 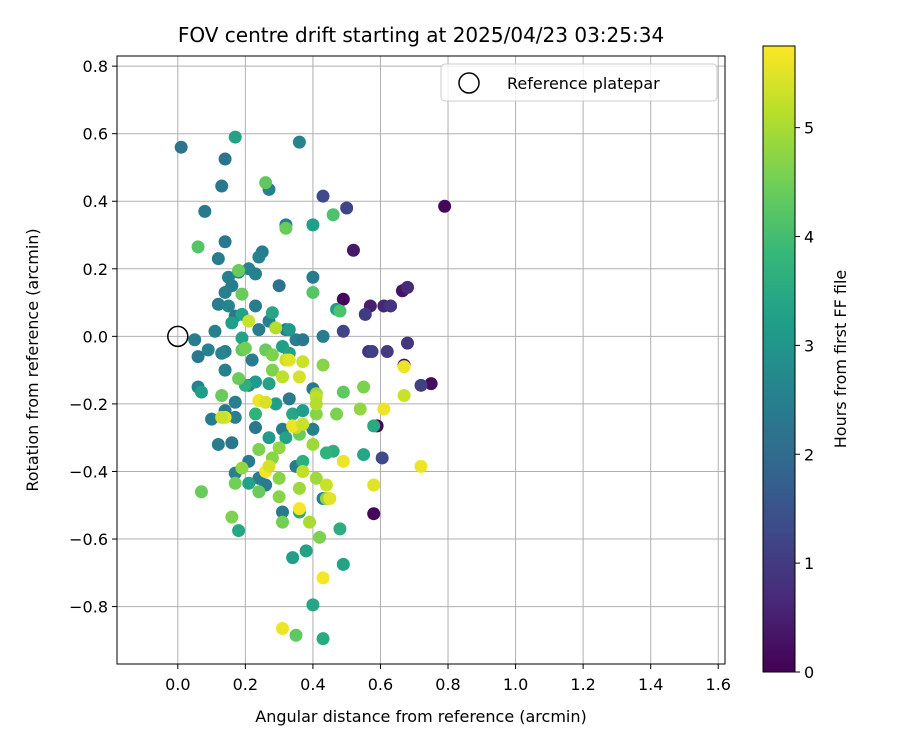 What do you see at coordinates (809, 454) in the screenshot?
I see `colorbar-tick-label: 2` at bounding box center [809, 454].